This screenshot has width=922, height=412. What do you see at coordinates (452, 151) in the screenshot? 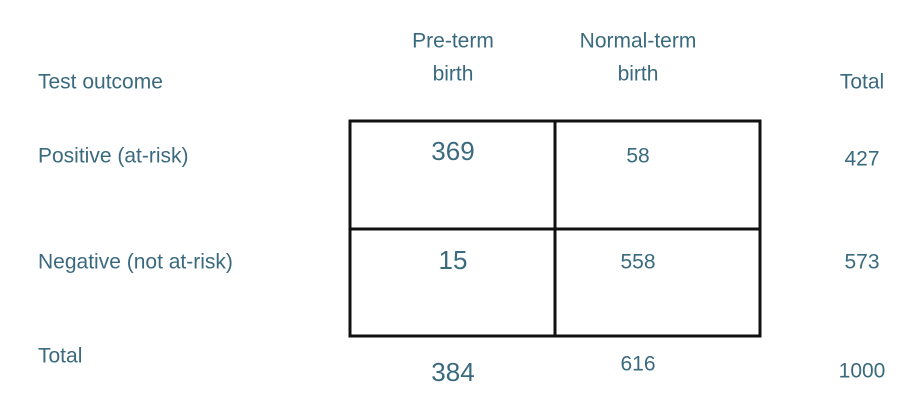
I see `cell-value: 369` at bounding box center [452, 151].